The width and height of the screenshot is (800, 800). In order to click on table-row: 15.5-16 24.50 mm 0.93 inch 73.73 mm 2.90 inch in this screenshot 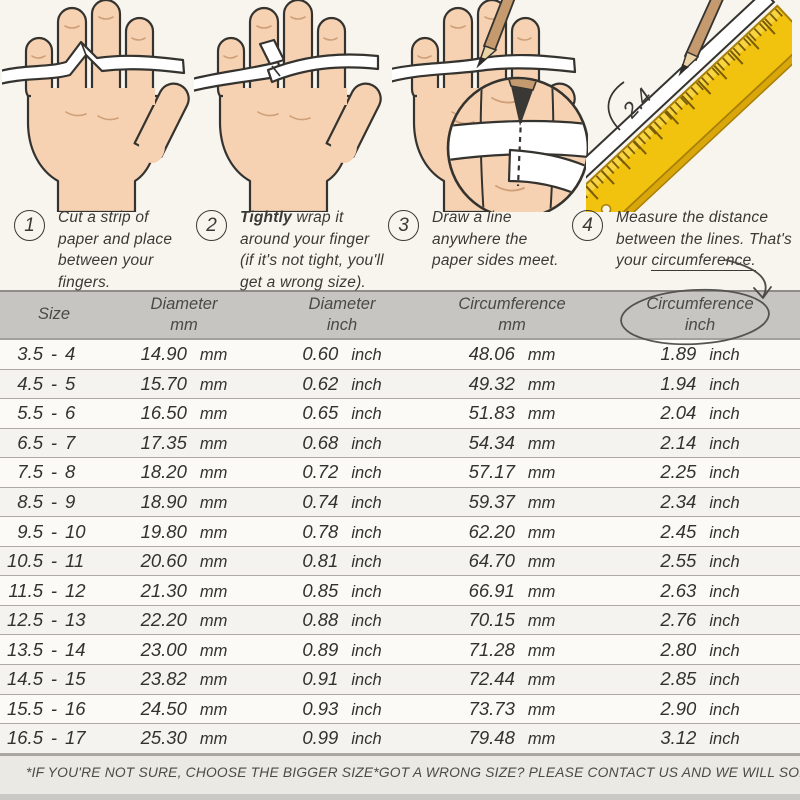, I will do `click(400, 709)`.